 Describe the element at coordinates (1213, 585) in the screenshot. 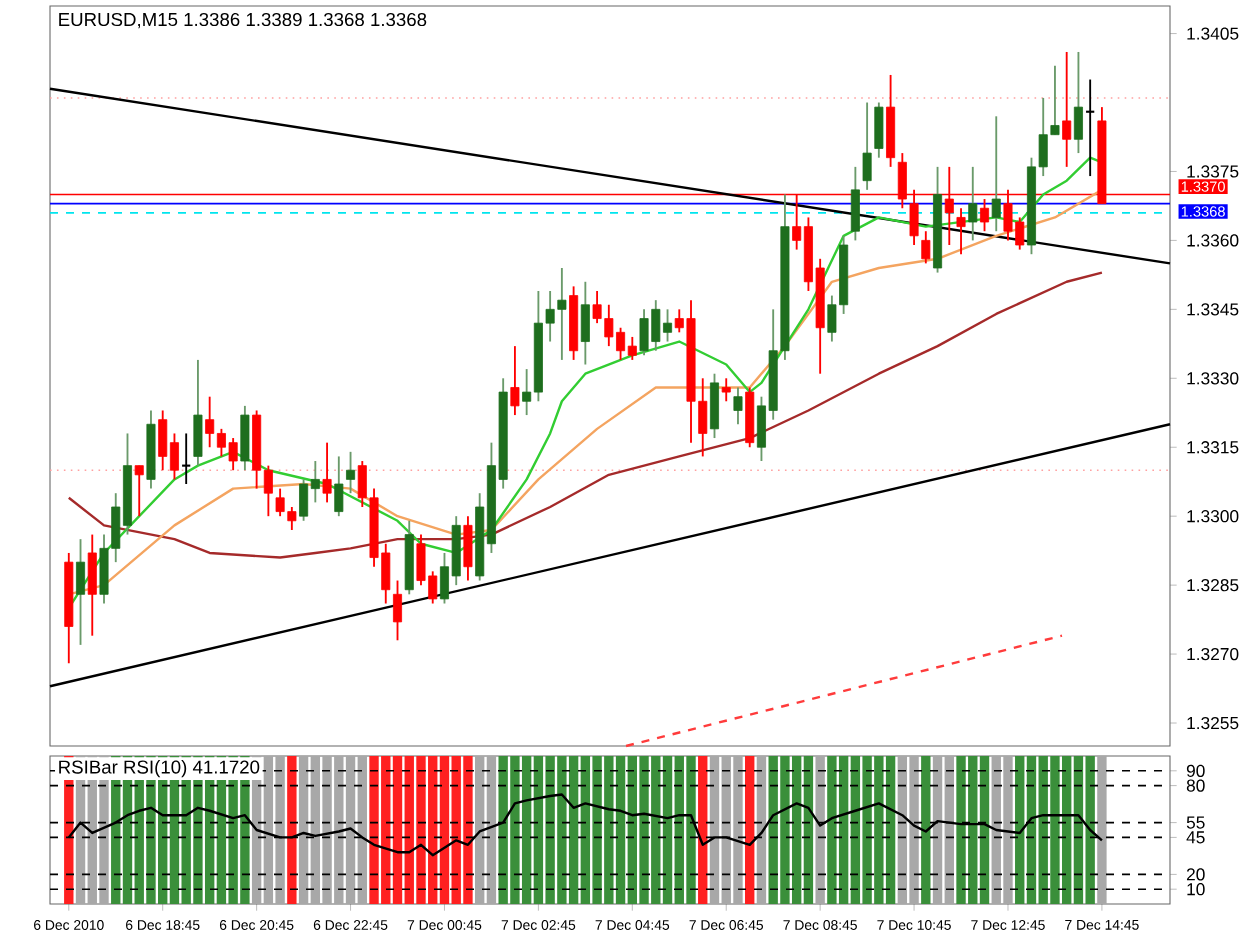

I see `y-tick-label: 1.3285` at that location.